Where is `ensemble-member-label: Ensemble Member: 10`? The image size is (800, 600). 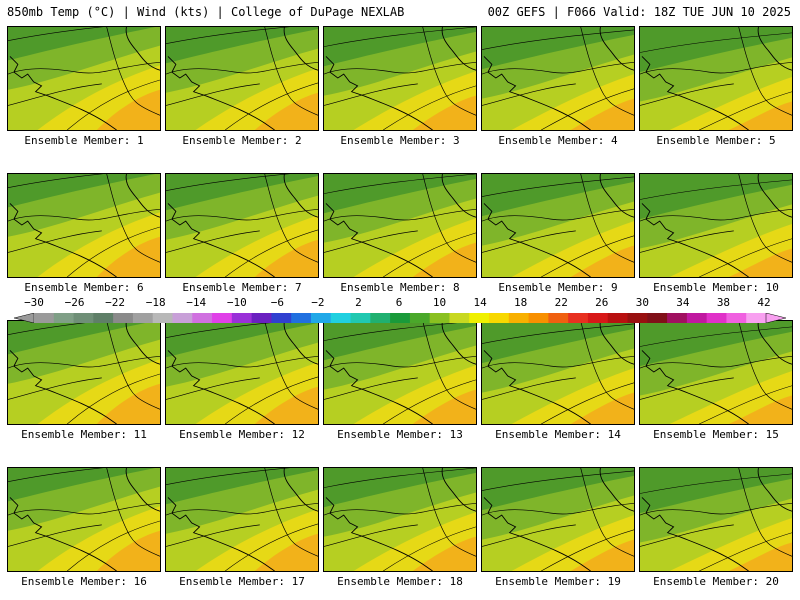 ensemble-member-label: Ensemble Member: 10 is located at coordinates (716, 287).